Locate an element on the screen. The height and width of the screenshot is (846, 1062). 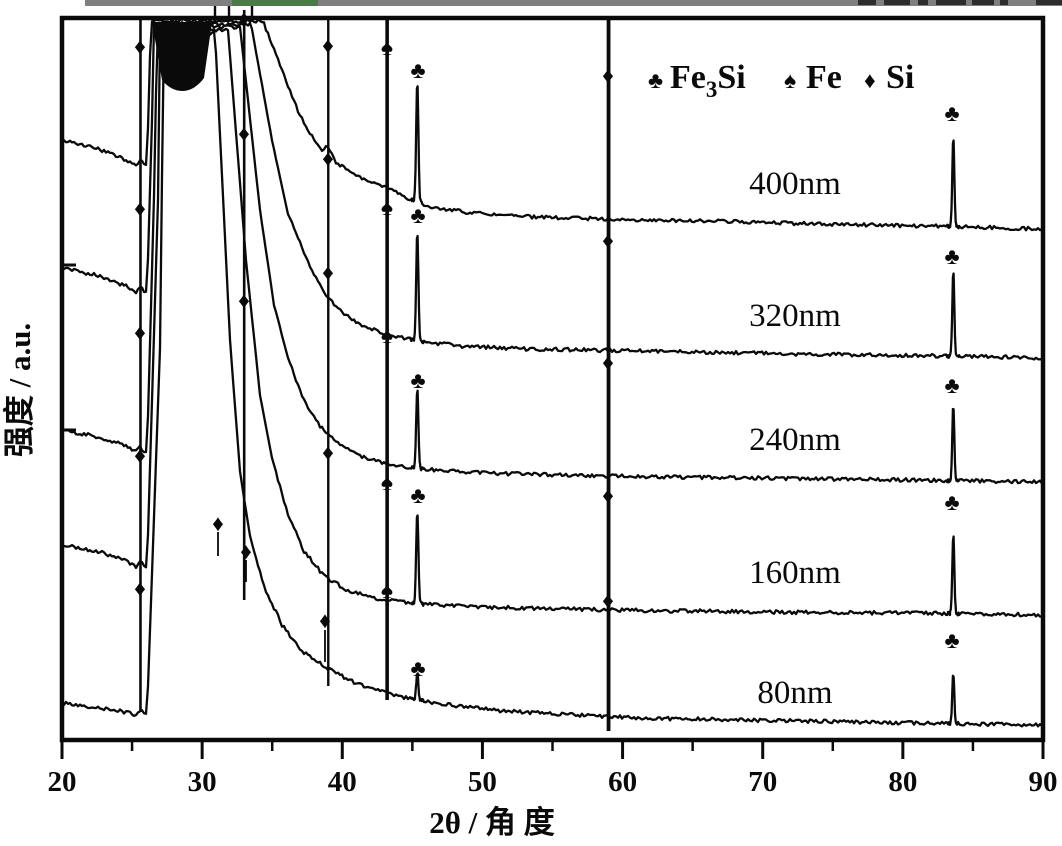
x-axis-tick-label: 30 is located at coordinates (202, 782).